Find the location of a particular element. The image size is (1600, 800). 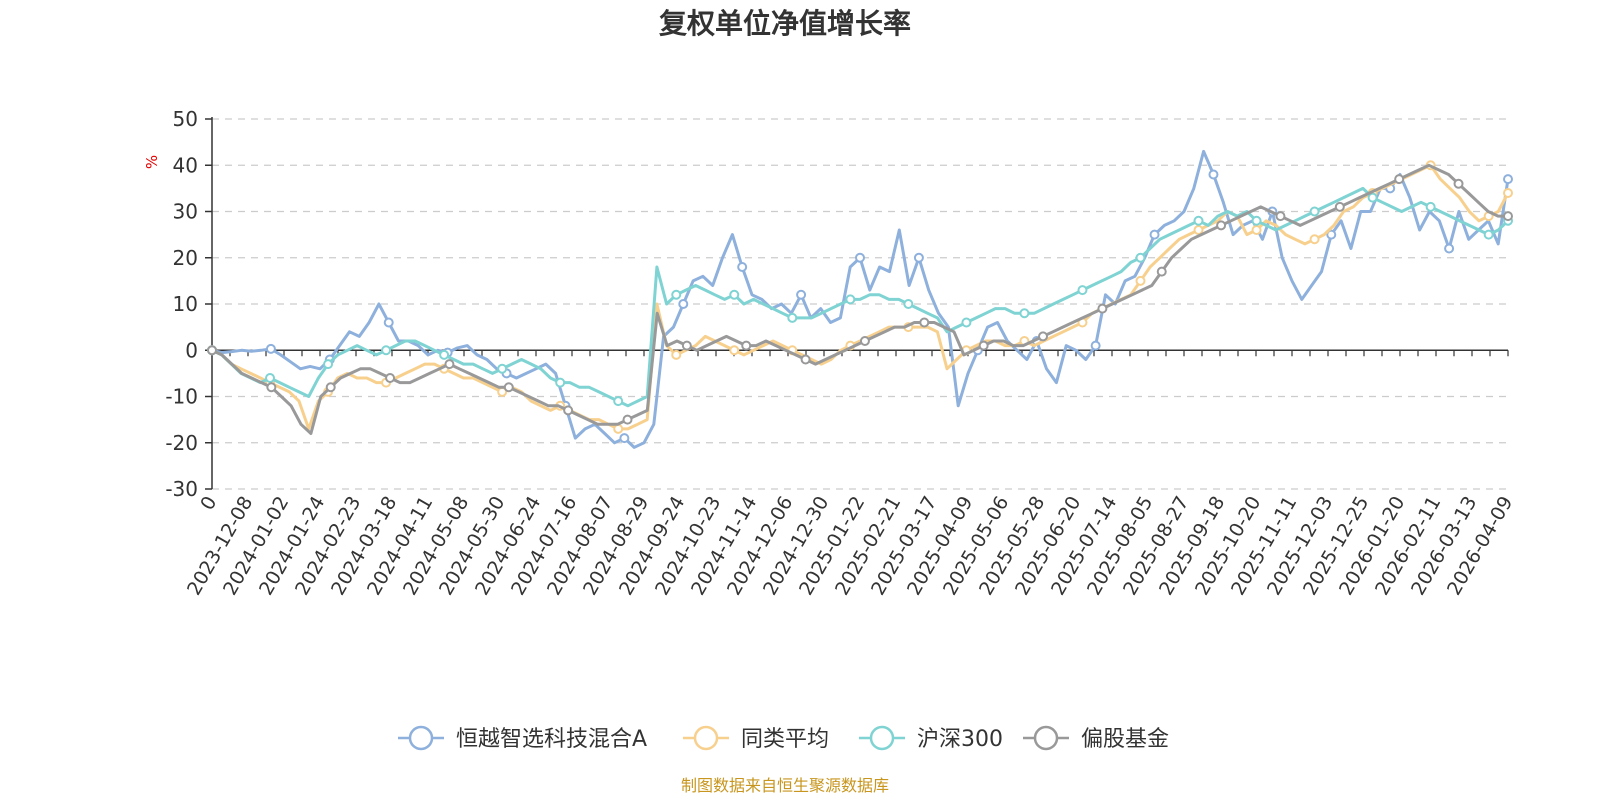

y-tick-labels: -30 -20 -10 0 10 20 30 40 50 is located at coordinates (181, 304).